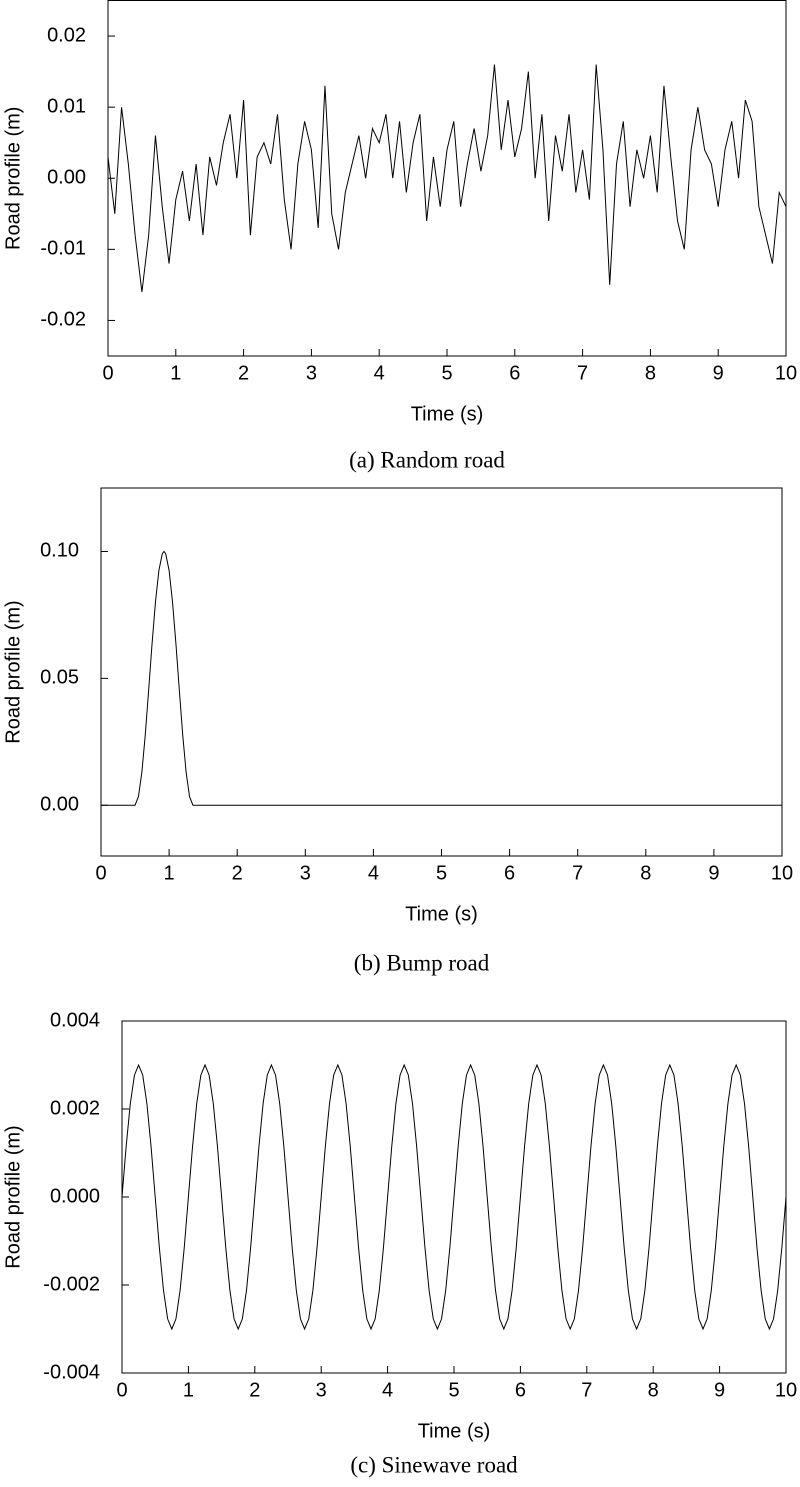  Describe the element at coordinates (59, 551) in the screenshot. I see `y-tick-label: 0.10` at that location.